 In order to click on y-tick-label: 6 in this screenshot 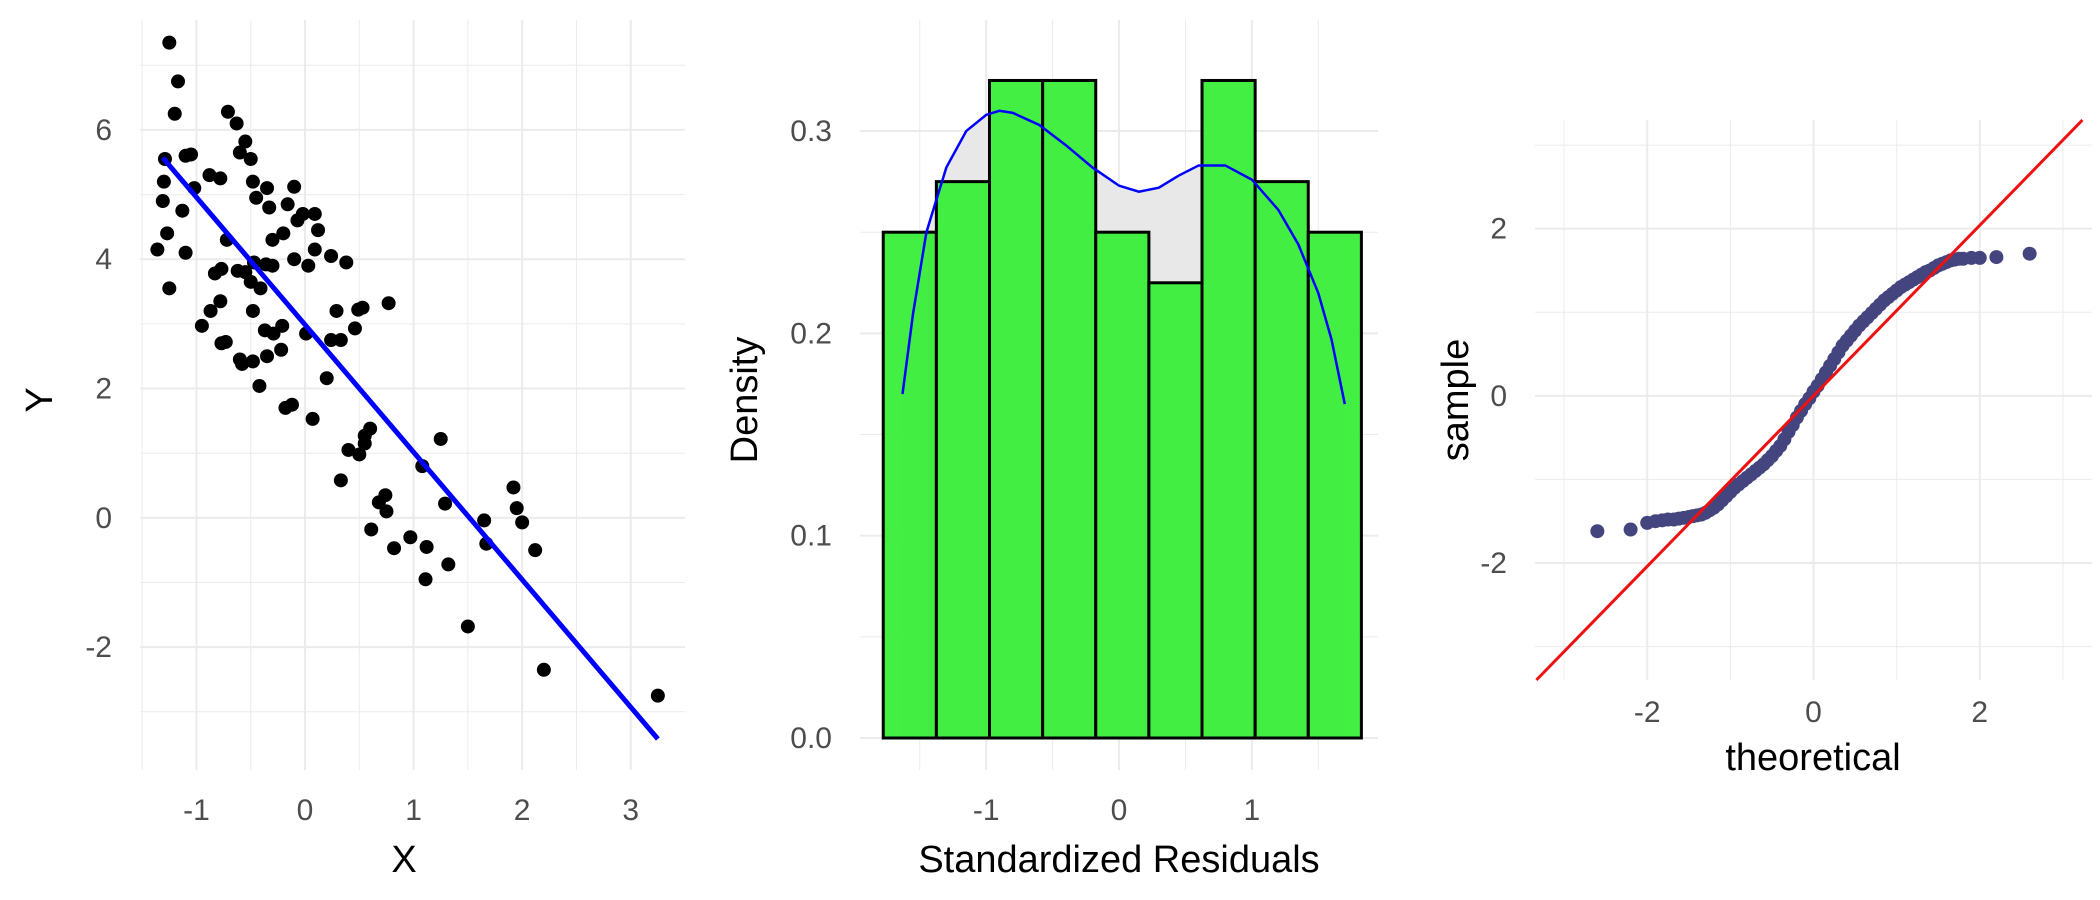, I will do `click(103, 130)`.